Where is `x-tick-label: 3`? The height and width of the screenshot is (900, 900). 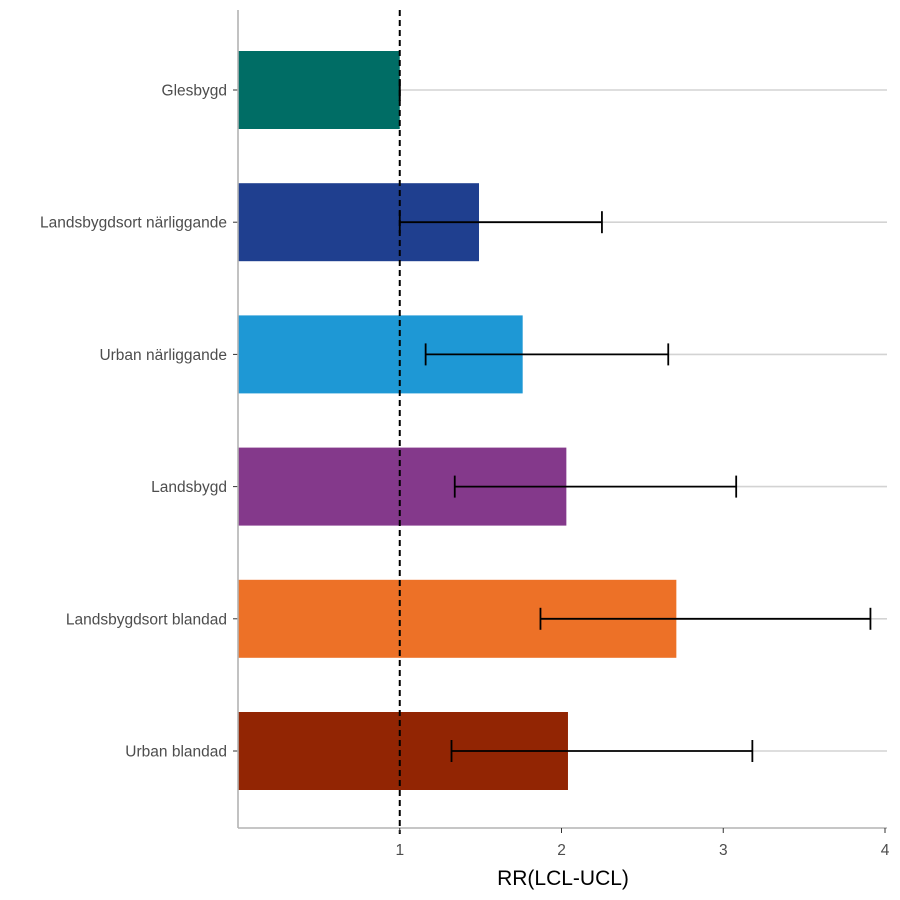 x-tick-label: 3 is located at coordinates (723, 850).